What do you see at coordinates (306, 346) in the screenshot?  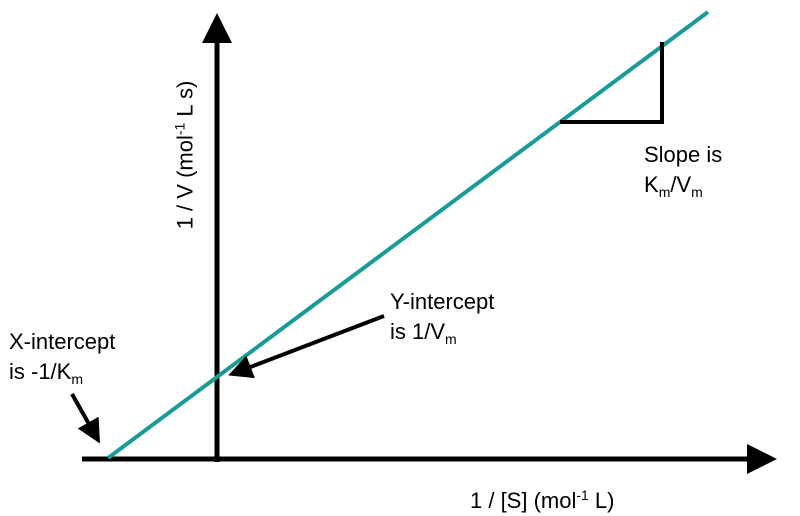 I see `y-intercept-arrow` at bounding box center [306, 346].